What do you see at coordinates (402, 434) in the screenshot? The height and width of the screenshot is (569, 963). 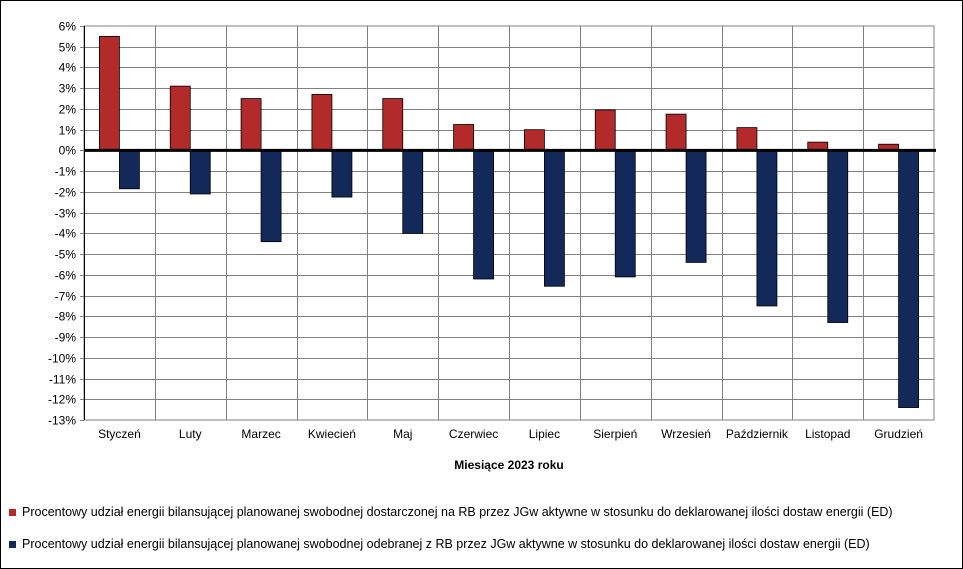 I see `x-tick-label: Maj` at bounding box center [402, 434].